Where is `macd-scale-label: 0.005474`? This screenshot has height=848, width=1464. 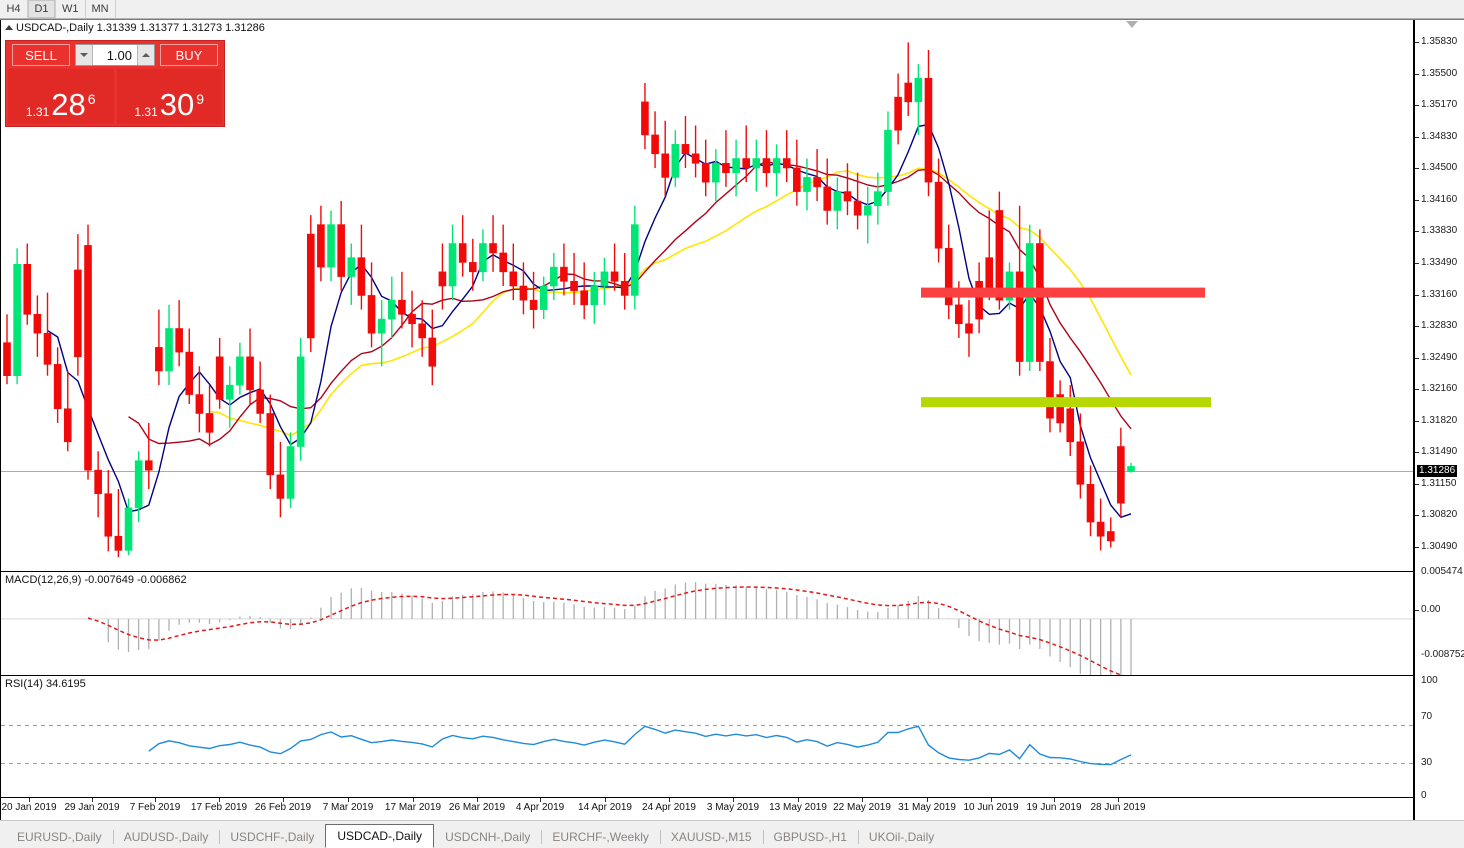 macd-scale-label: 0.005474 is located at coordinates (1442, 571).